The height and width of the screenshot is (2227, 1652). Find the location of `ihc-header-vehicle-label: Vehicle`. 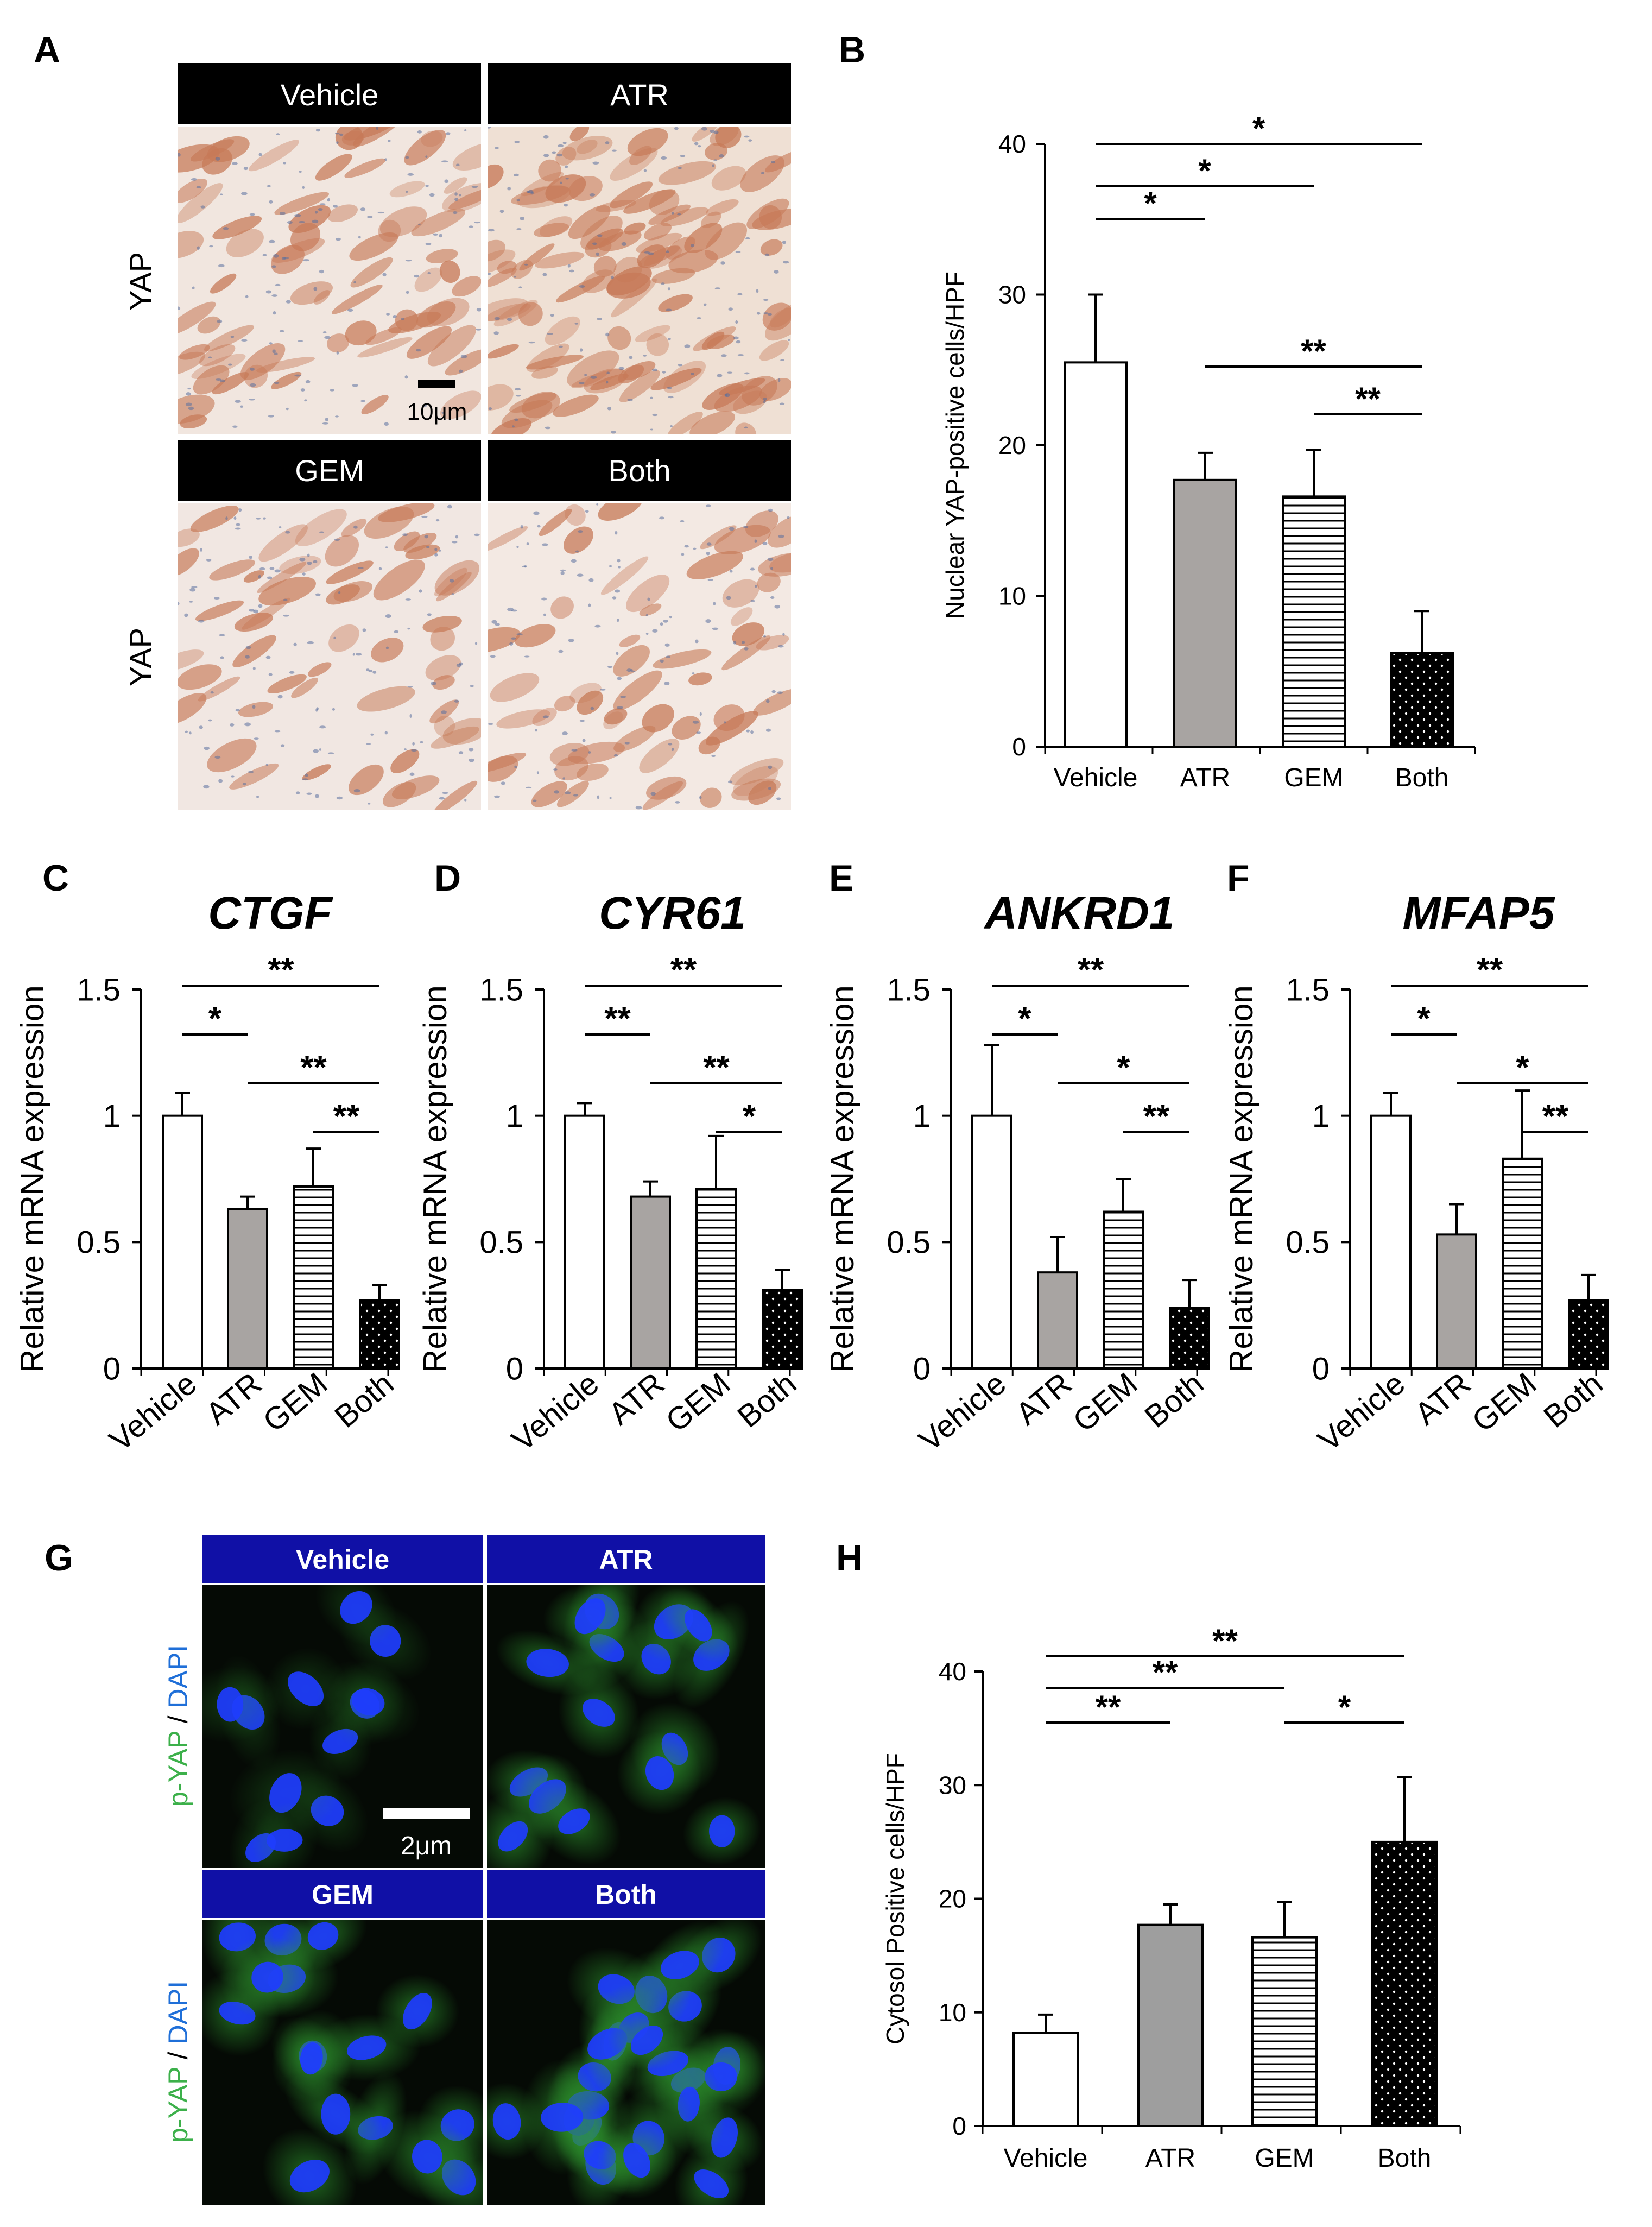

ihc-header-vehicle-label: Vehicle is located at coordinates (330, 95).